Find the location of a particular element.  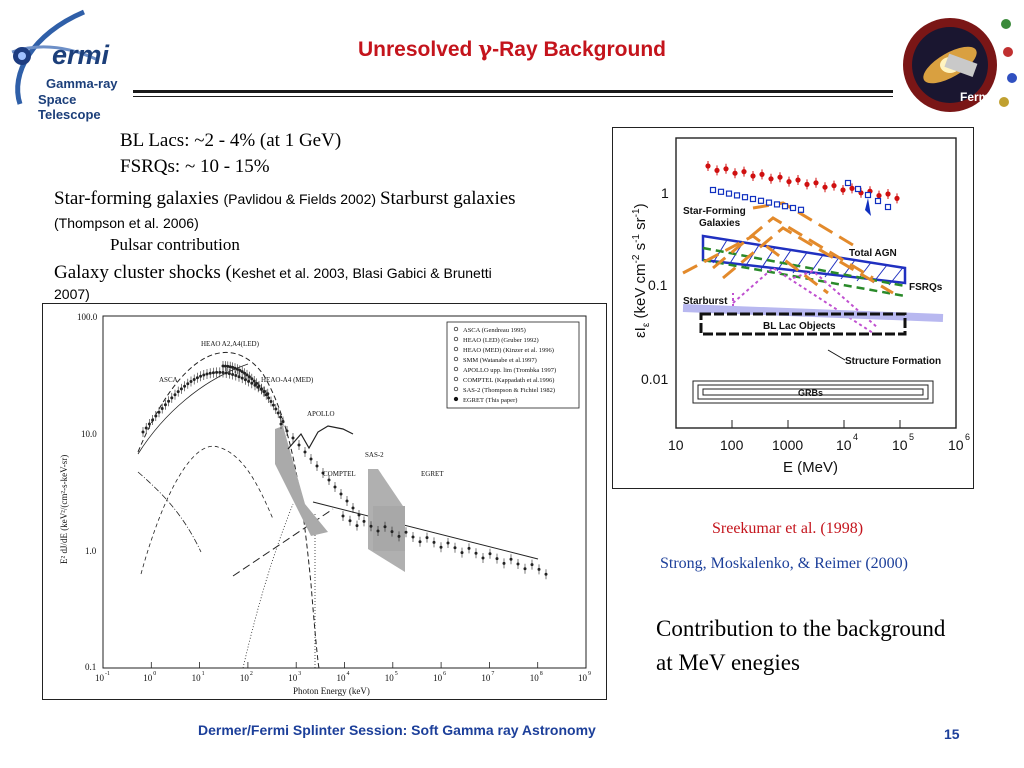

left-xtick-exp: 5 is located at coordinates (396, 674).